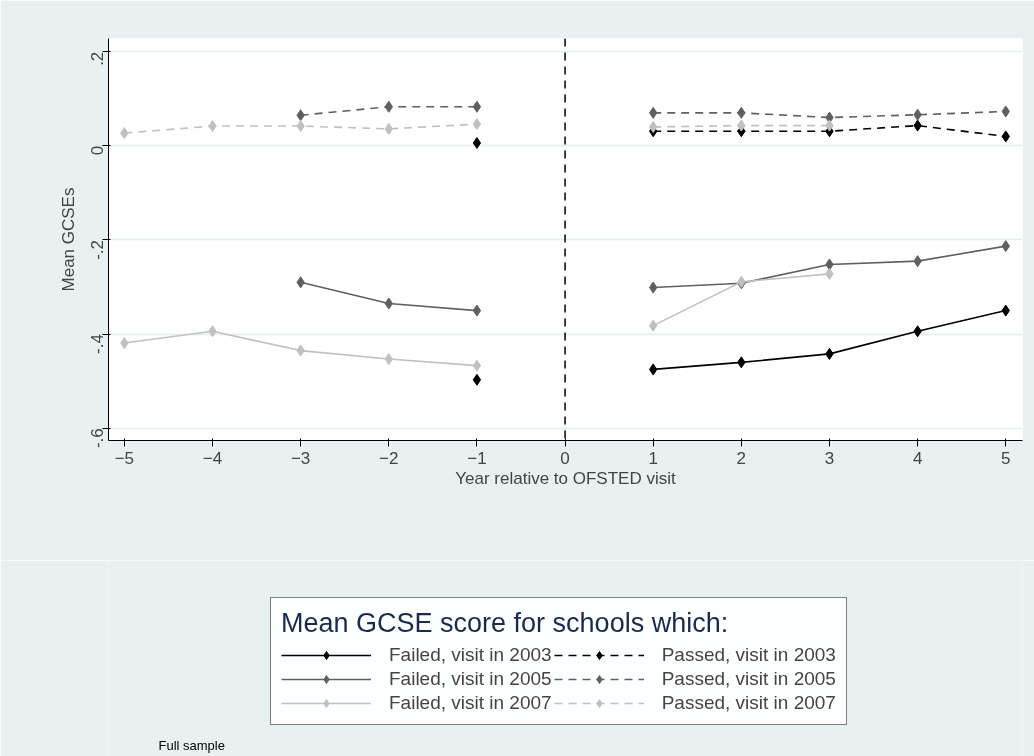 This screenshot has height=756, width=1034. What do you see at coordinates (98, 344) in the screenshot?
I see `y-tick-label: -.4` at bounding box center [98, 344].